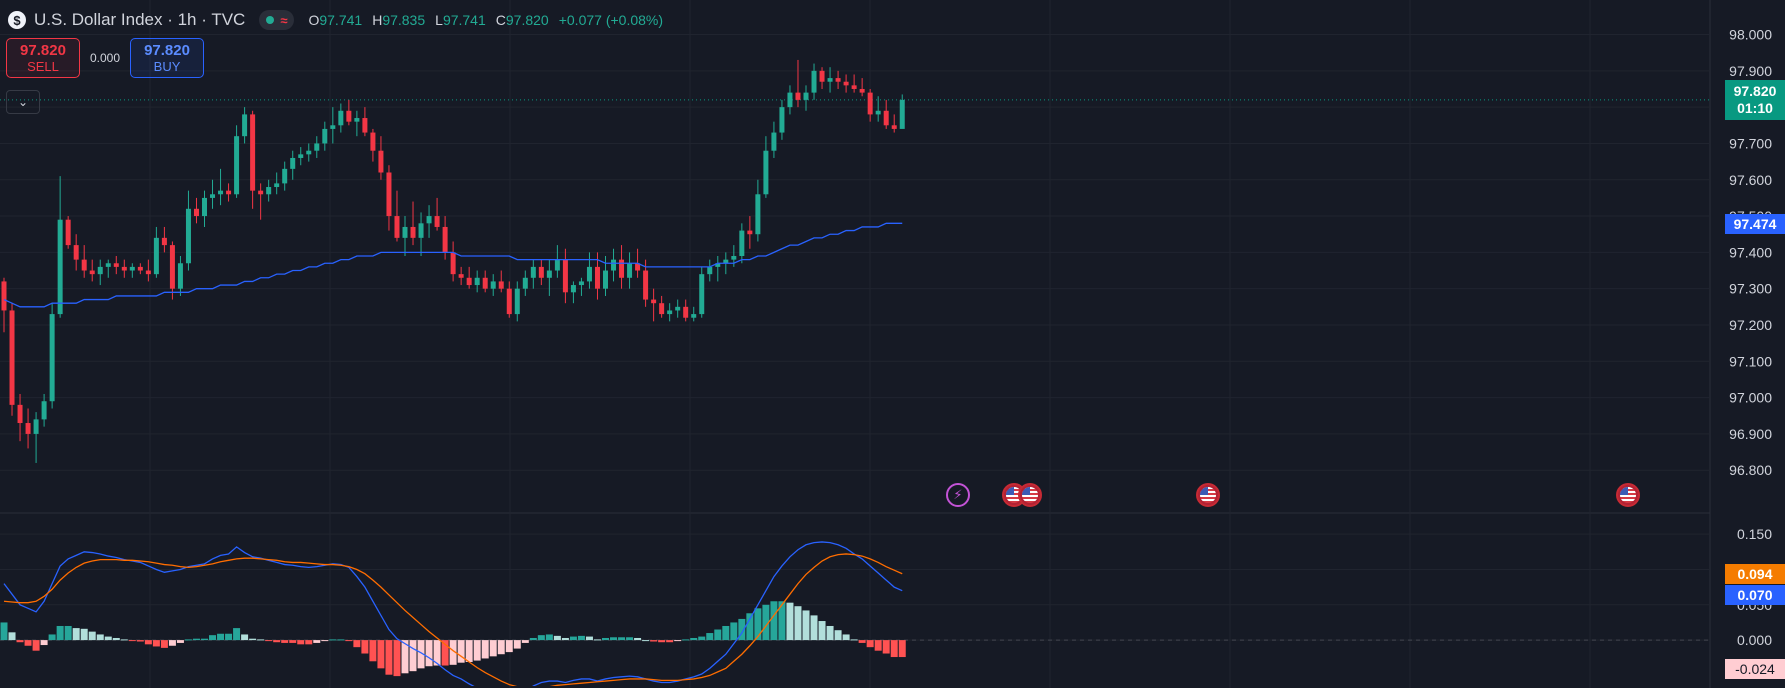 Image resolution: width=1785 pixels, height=688 pixels. I want to click on sell-label: SELL, so click(43, 66).